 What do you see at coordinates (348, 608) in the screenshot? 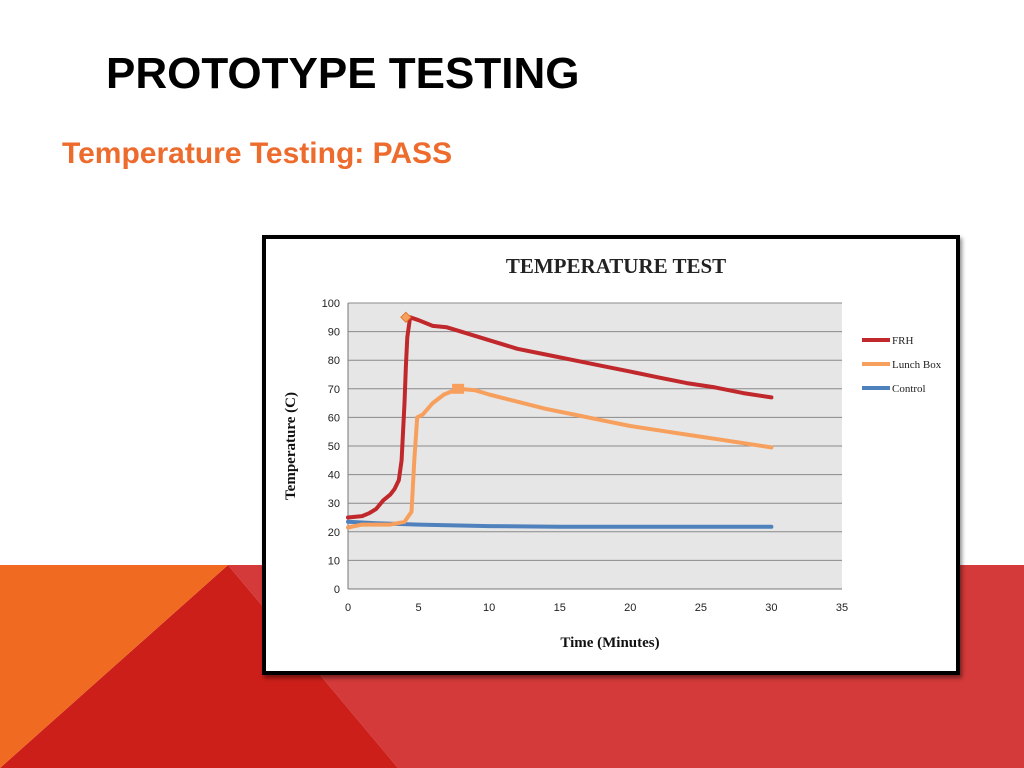
I see `x-tick-label: 0` at bounding box center [348, 608].